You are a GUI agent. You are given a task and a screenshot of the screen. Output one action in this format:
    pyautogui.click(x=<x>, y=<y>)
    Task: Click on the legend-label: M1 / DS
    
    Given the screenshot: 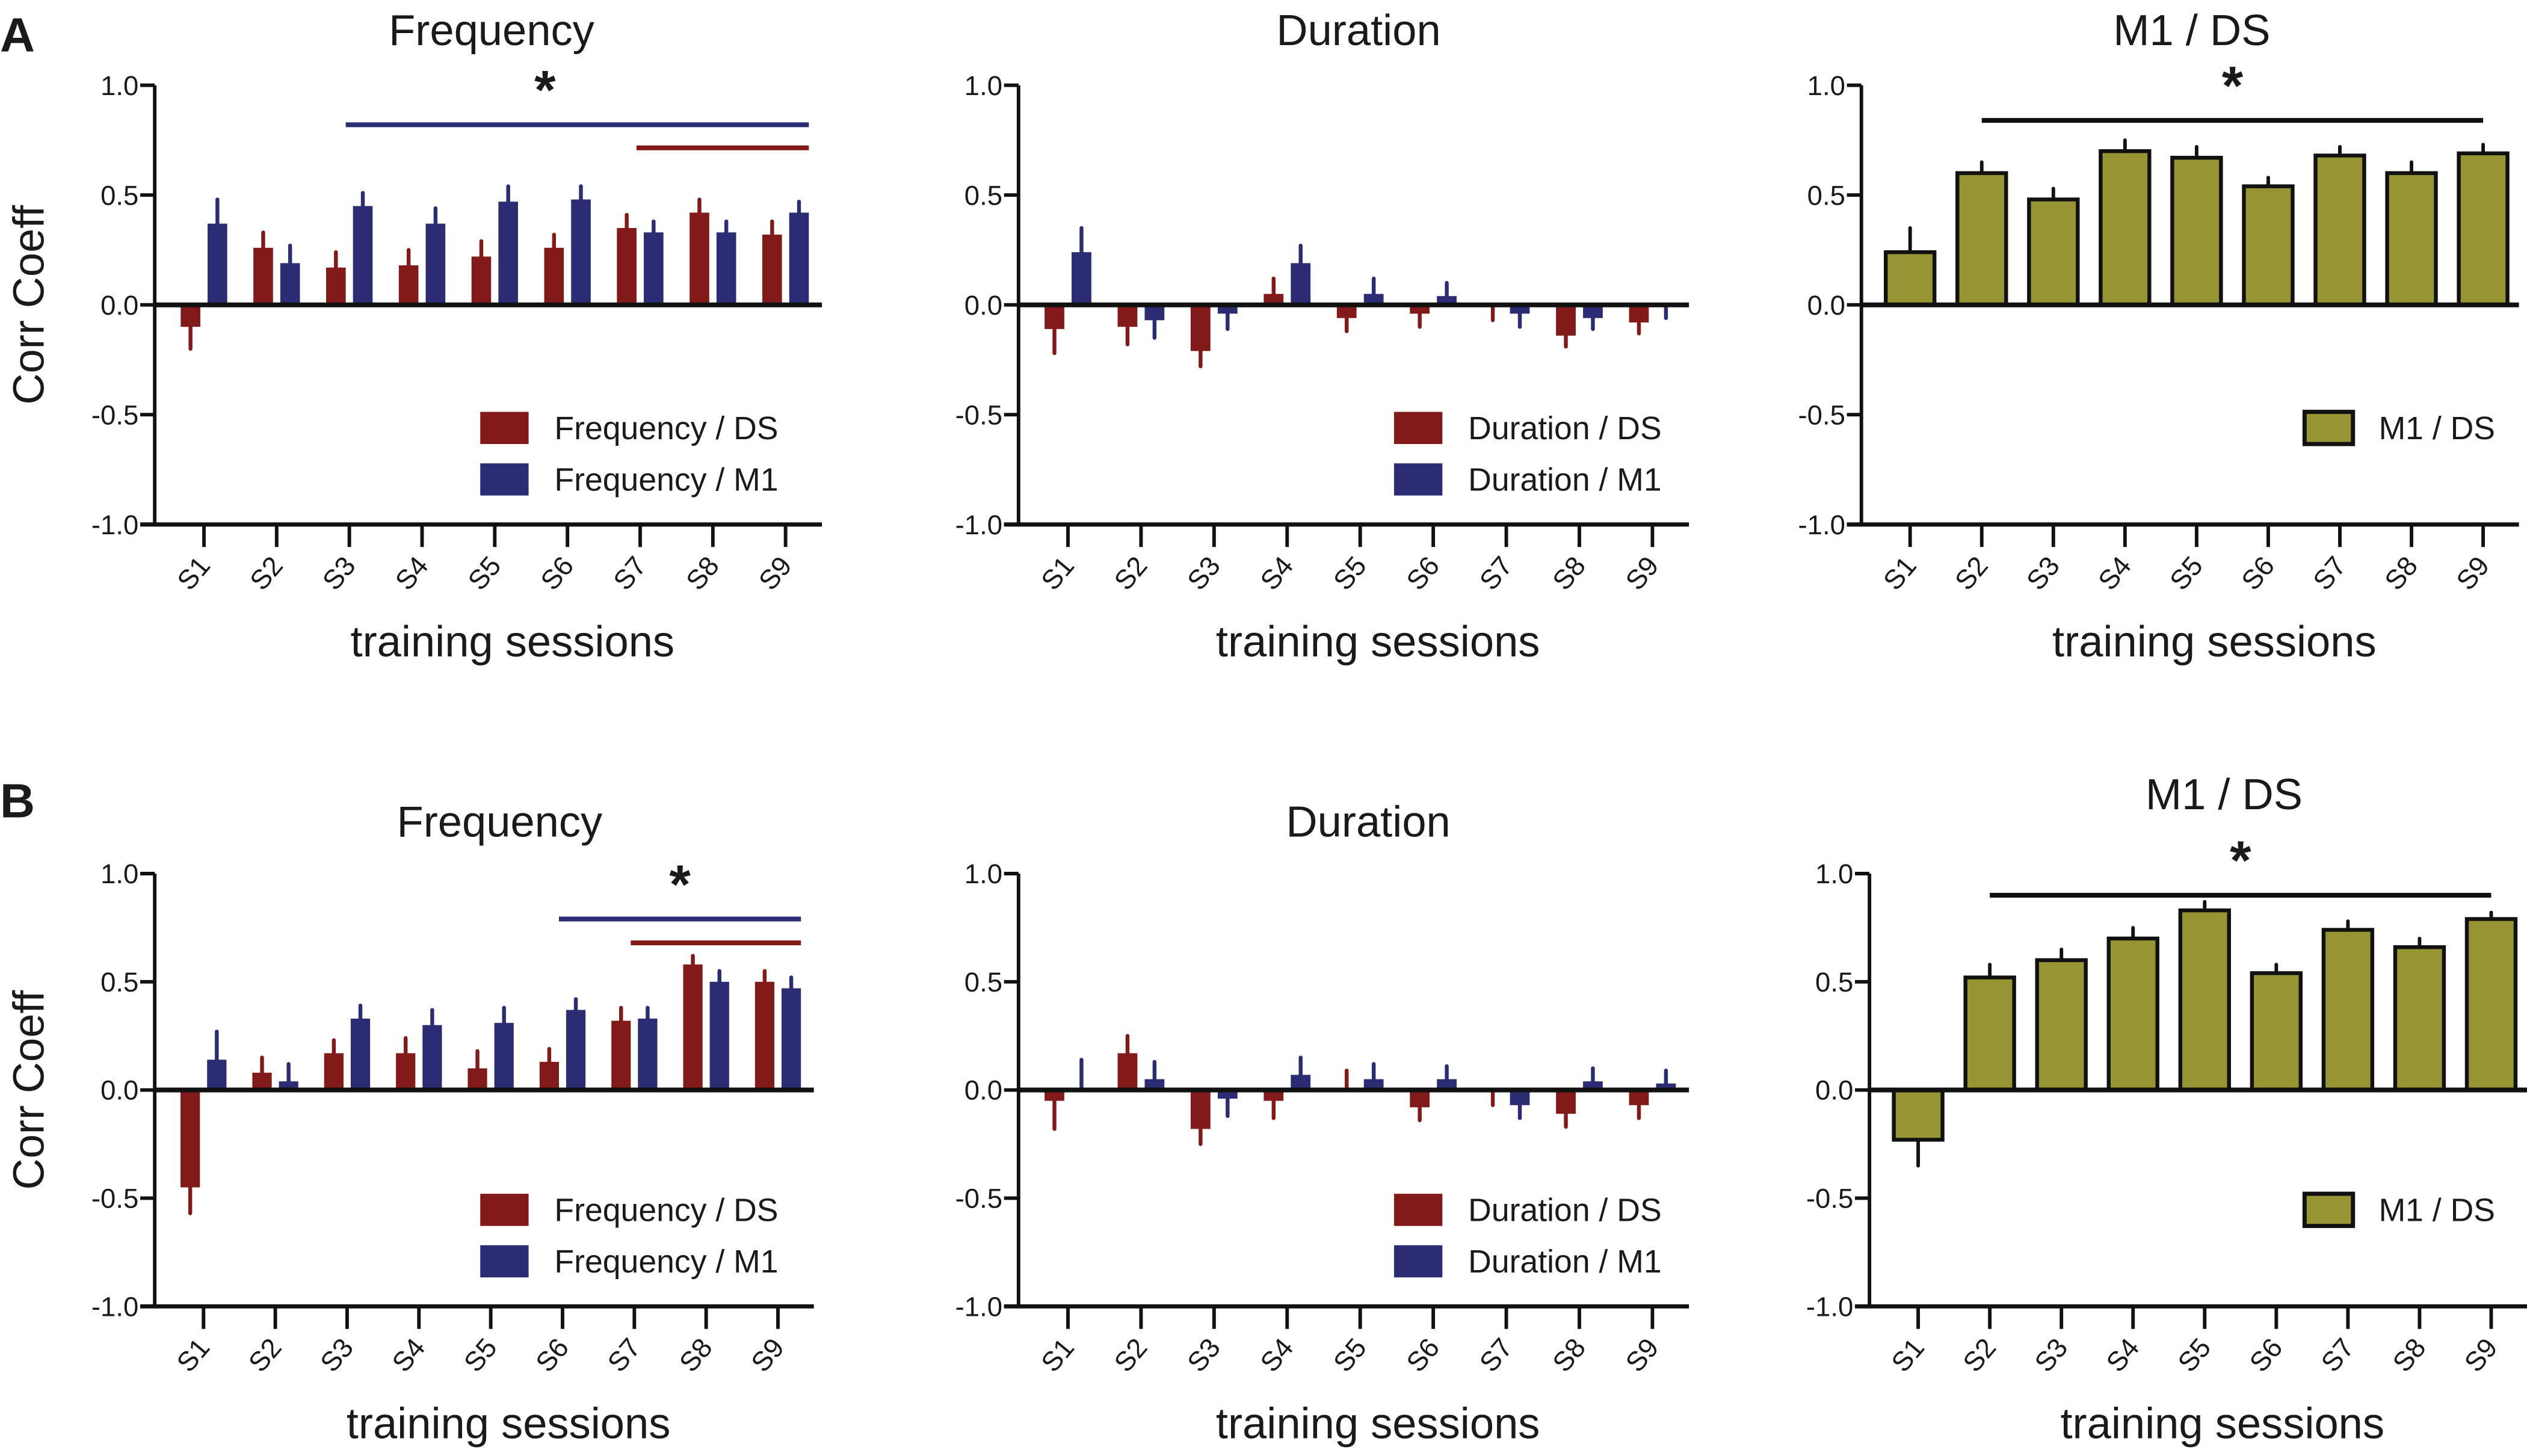 What is the action you would take?
    pyautogui.click(x=2437, y=429)
    